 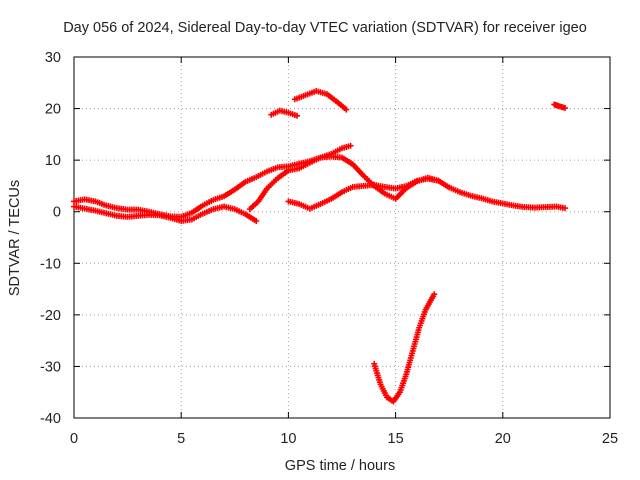 I want to click on series-track-g, so click(x=559, y=106).